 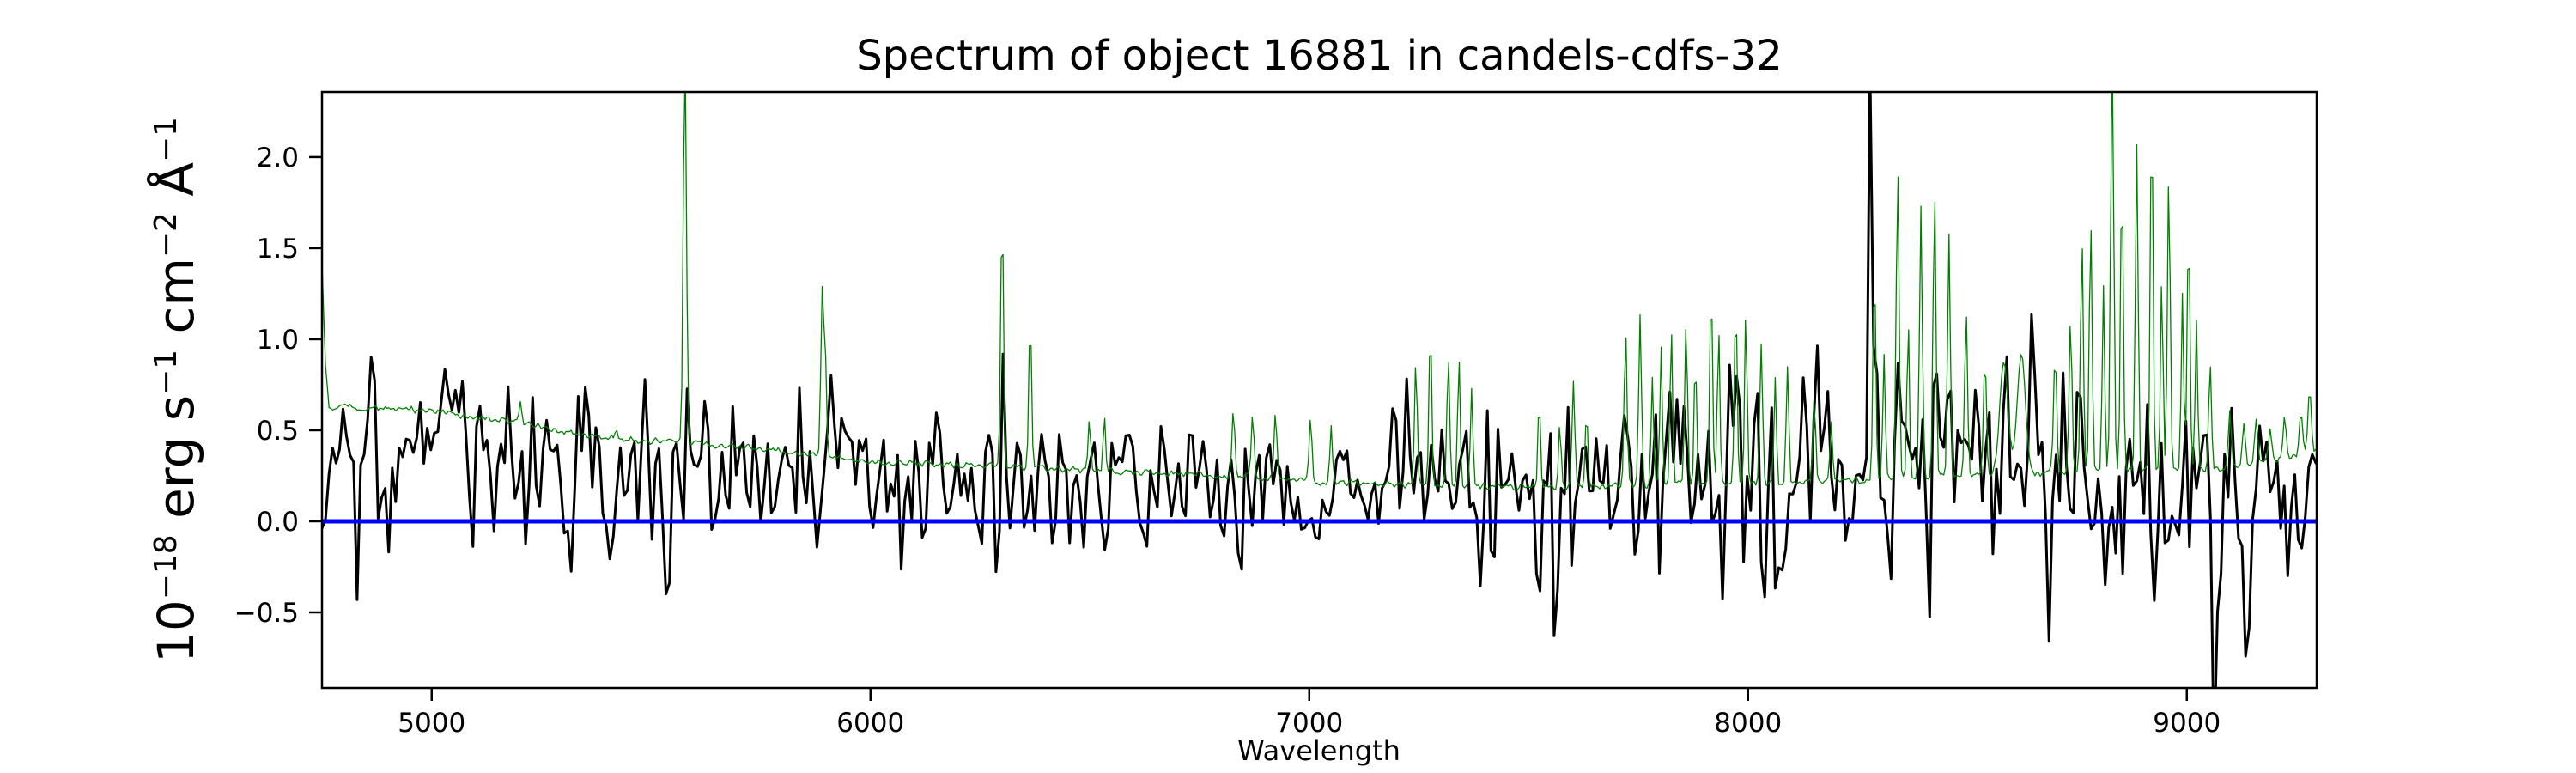 I want to click on y-tick-label: −0.5, so click(x=266, y=613).